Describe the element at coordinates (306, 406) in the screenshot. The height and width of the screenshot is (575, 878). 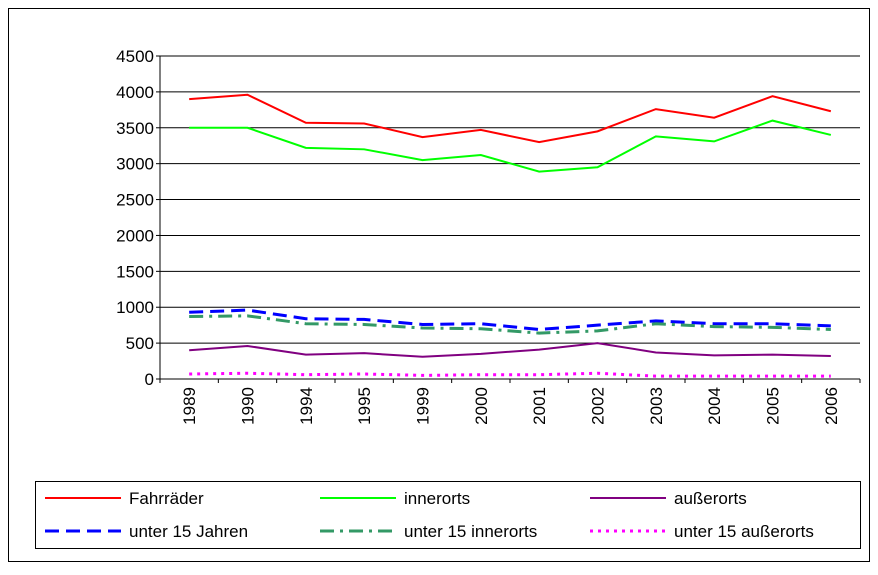
I see `x-tick-label: 1994` at that location.